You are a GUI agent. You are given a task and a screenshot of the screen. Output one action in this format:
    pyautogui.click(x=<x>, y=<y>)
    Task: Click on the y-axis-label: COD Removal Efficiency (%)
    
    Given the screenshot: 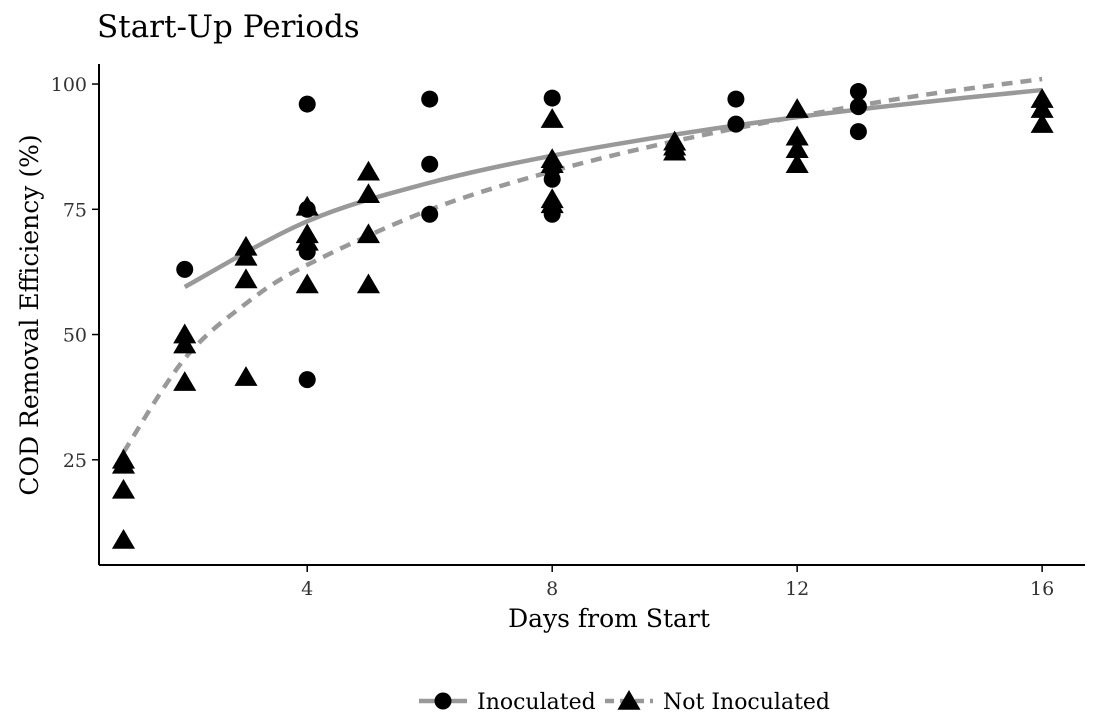 What is the action you would take?
    pyautogui.click(x=29, y=314)
    